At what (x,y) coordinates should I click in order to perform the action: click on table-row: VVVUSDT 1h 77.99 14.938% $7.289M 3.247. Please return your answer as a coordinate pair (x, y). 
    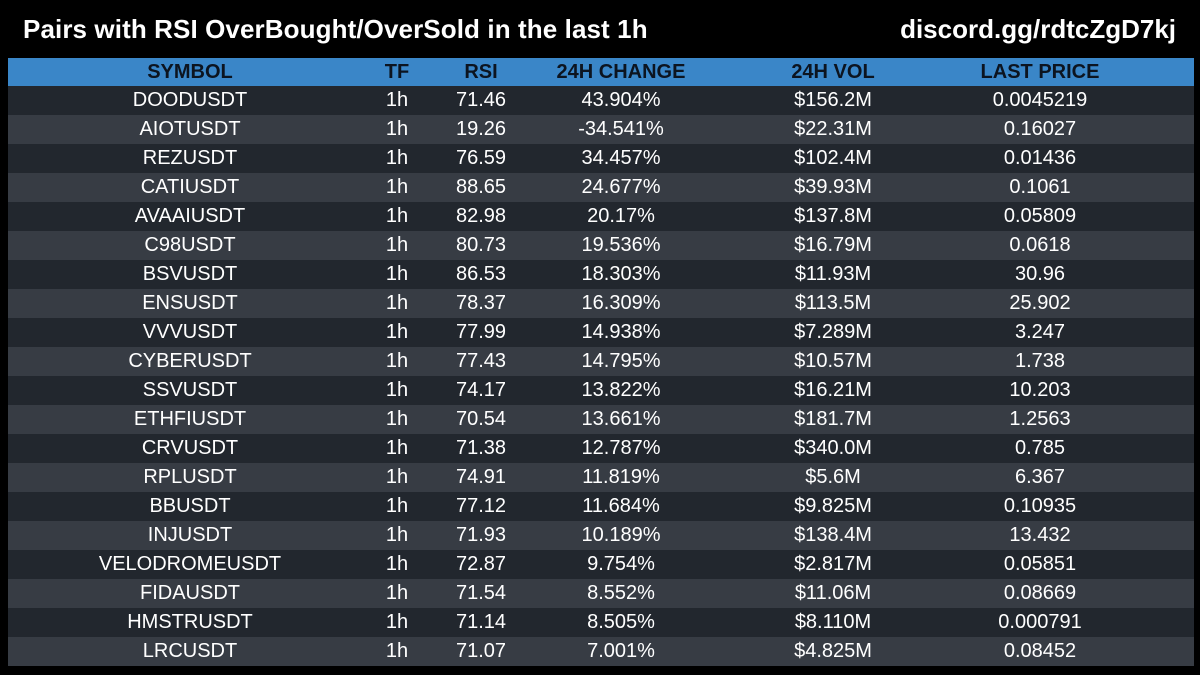
    Looking at the image, I should click on (601, 332).